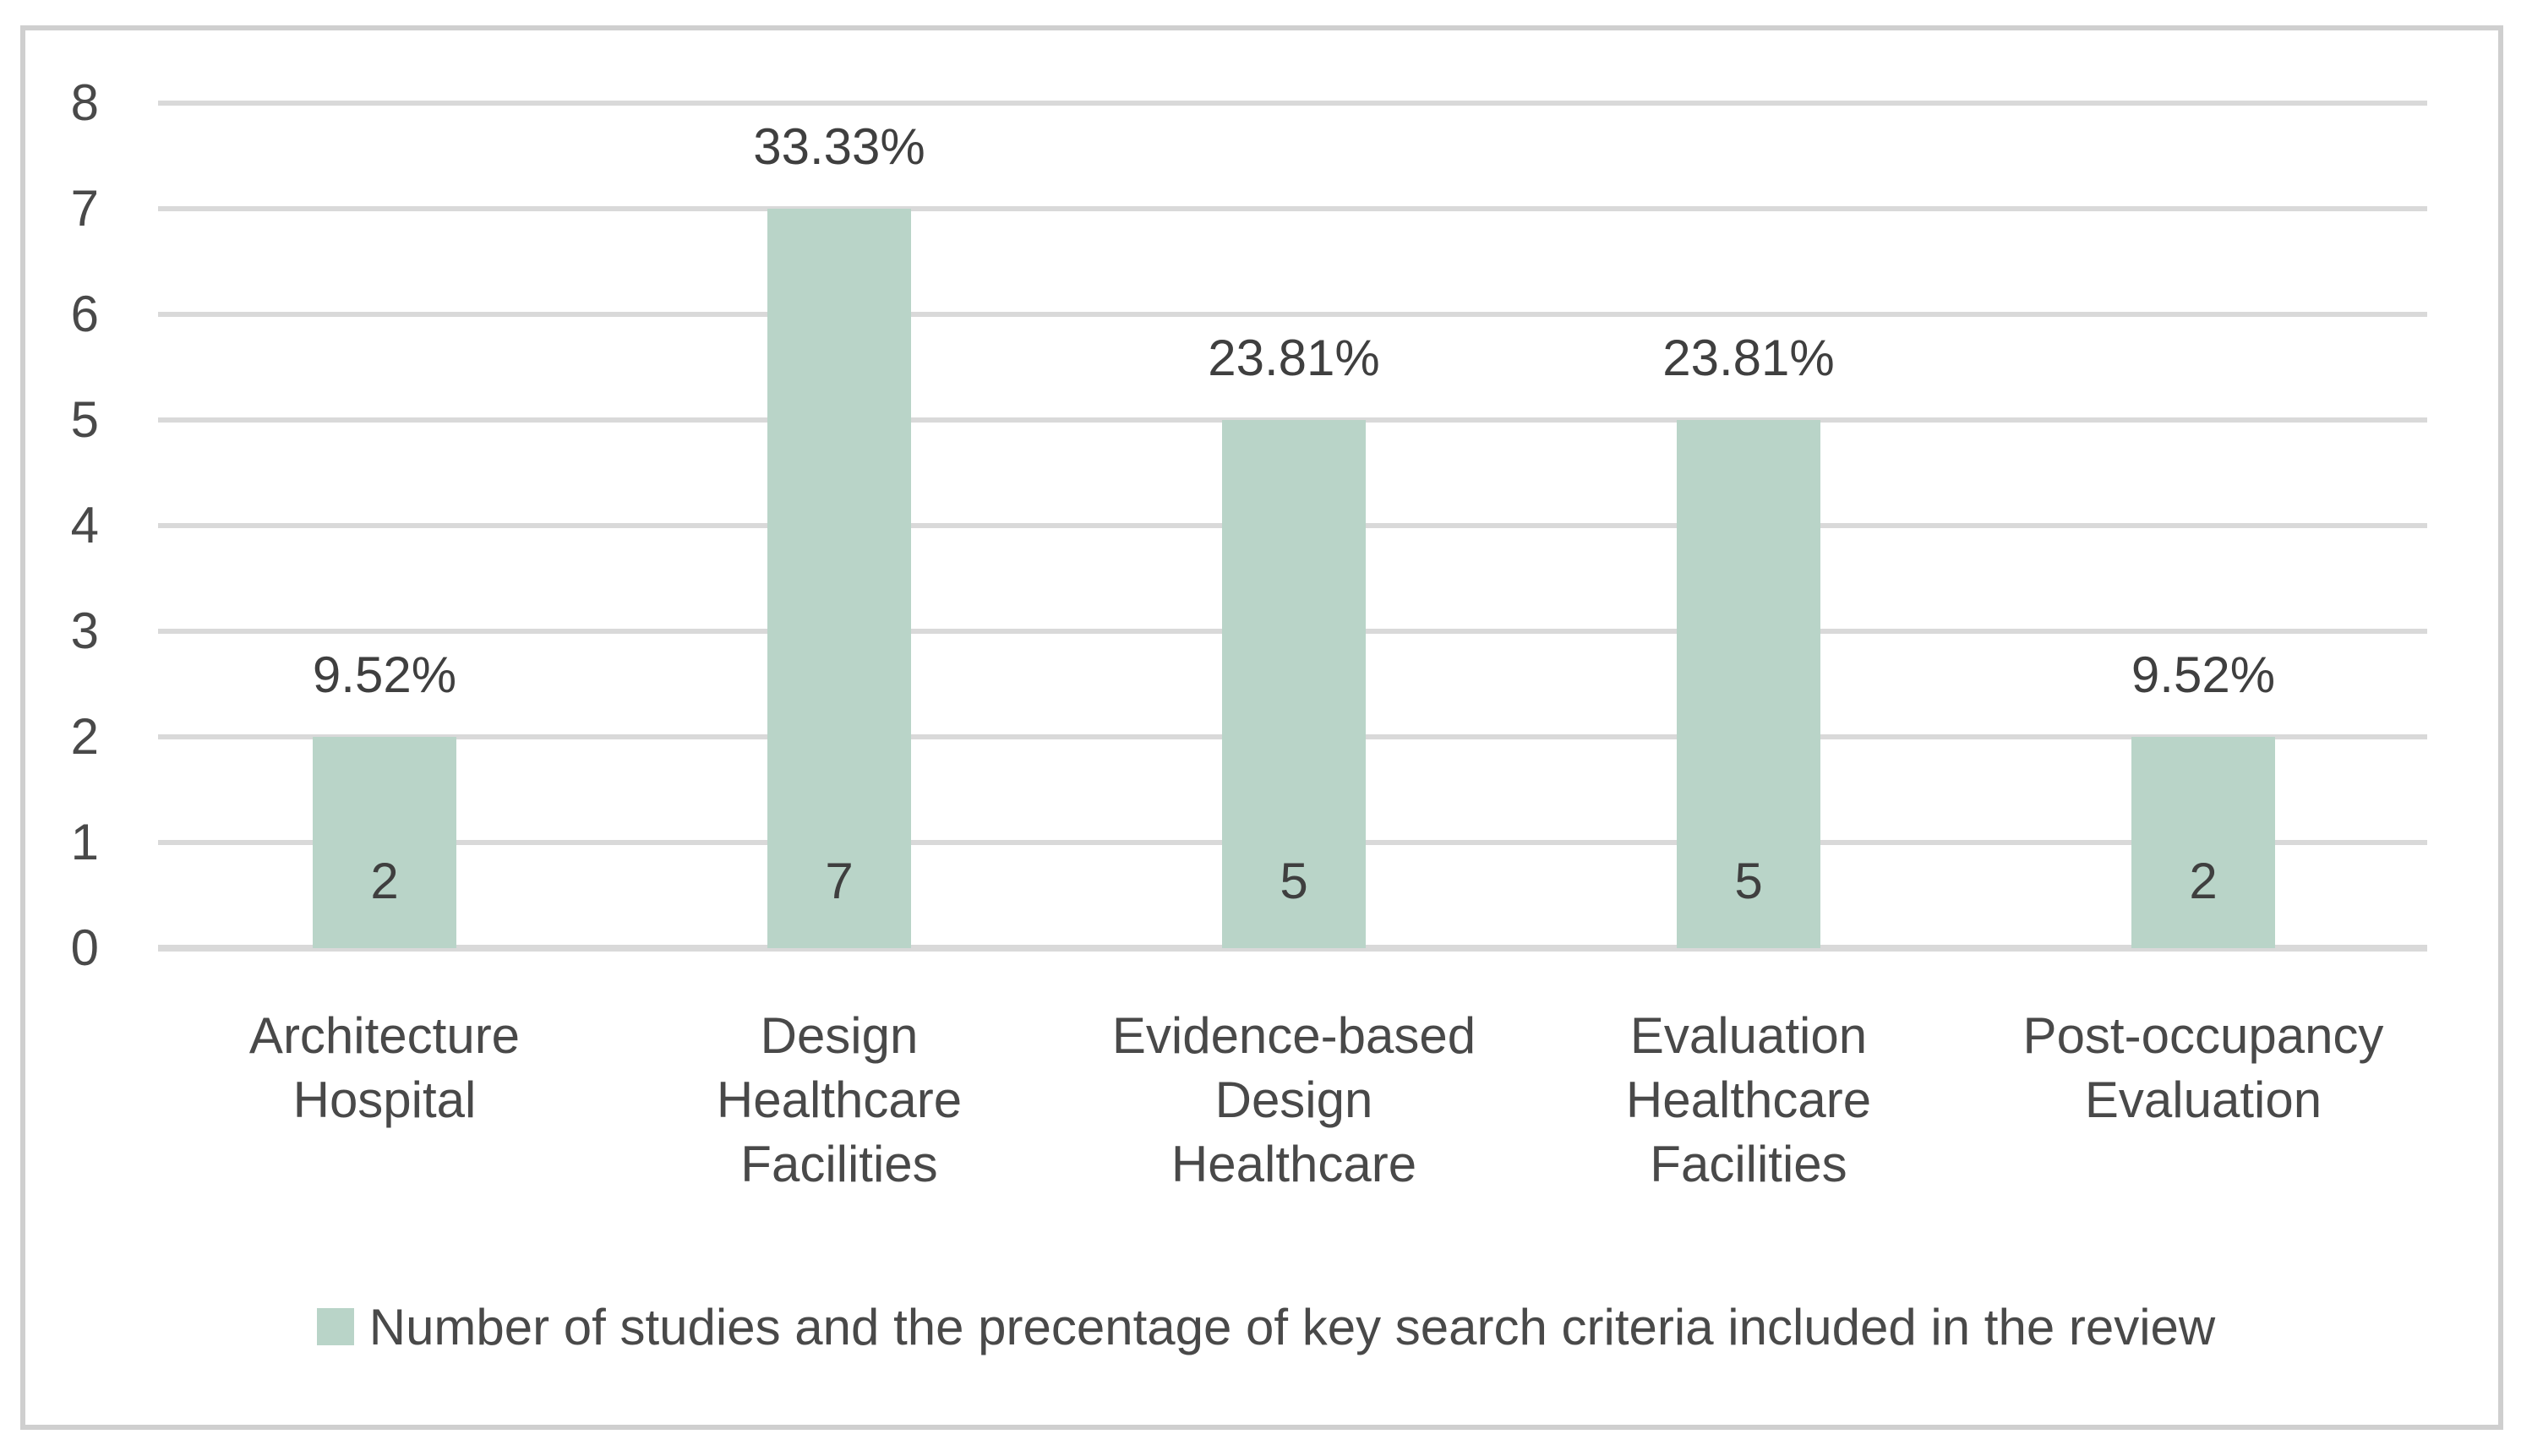 Image resolution: width=2532 pixels, height=1456 pixels. Describe the element at coordinates (1292, 948) in the screenshot. I see `x-axis-line` at that location.